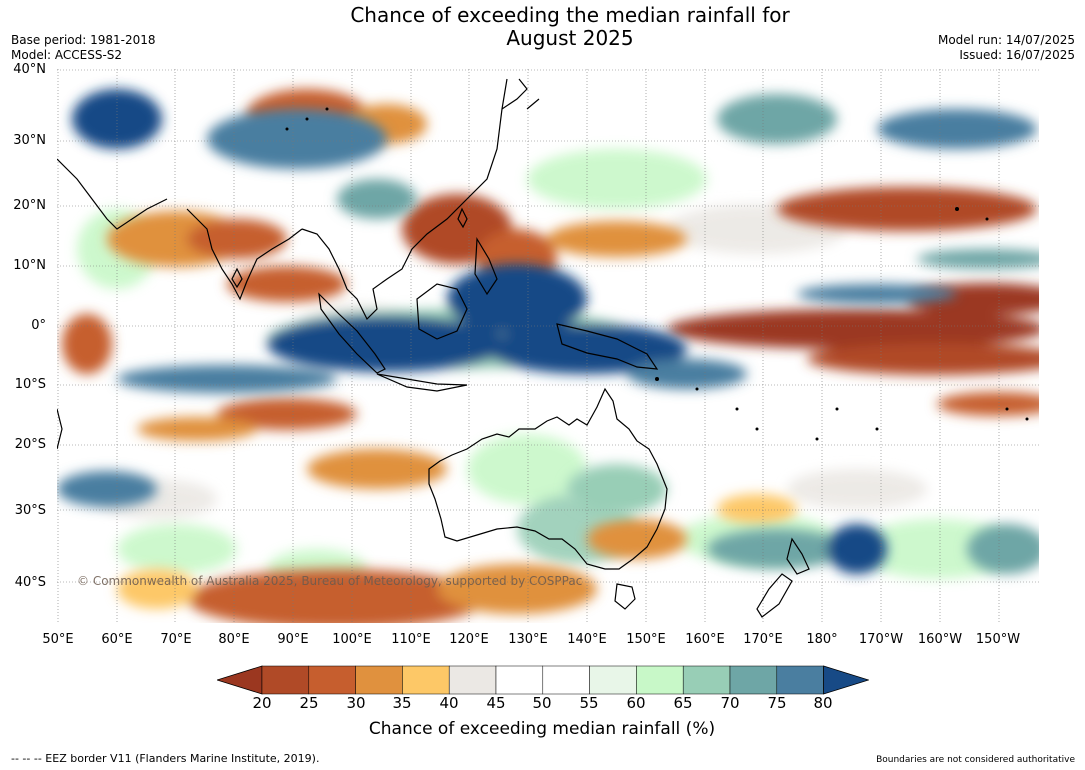 Image resolution: width=1085 pixels, height=770 pixels. Describe the element at coordinates (542, 729) in the screenshot. I see `colorbar-label: Chance of exceeding median rainfall (%)` at that location.